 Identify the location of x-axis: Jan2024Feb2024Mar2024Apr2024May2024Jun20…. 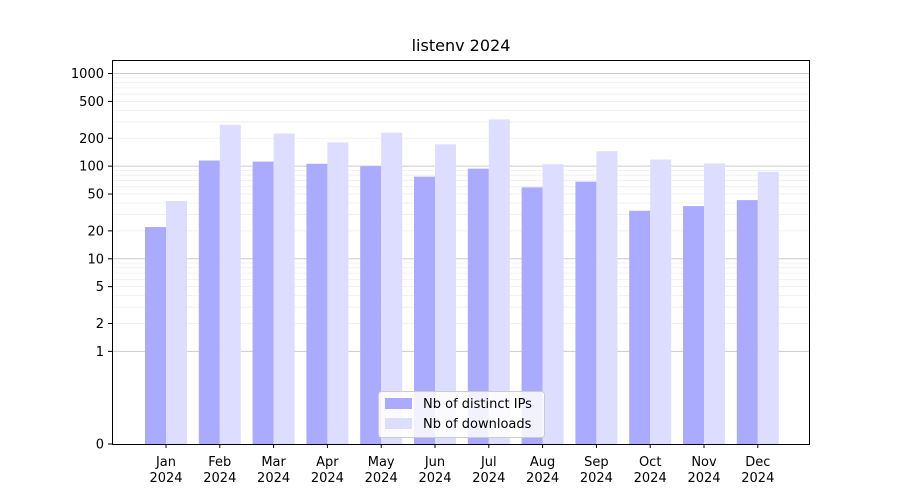
(461, 465).